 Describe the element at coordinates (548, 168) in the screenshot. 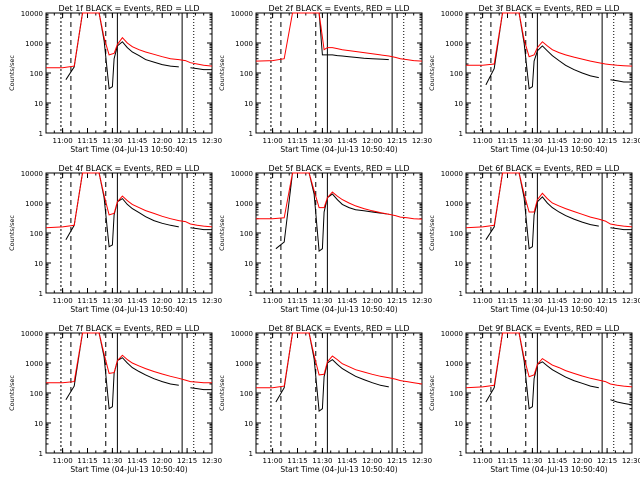

I see `panel-title: Det 6f BLACK = Events, RED = LLD` at that location.